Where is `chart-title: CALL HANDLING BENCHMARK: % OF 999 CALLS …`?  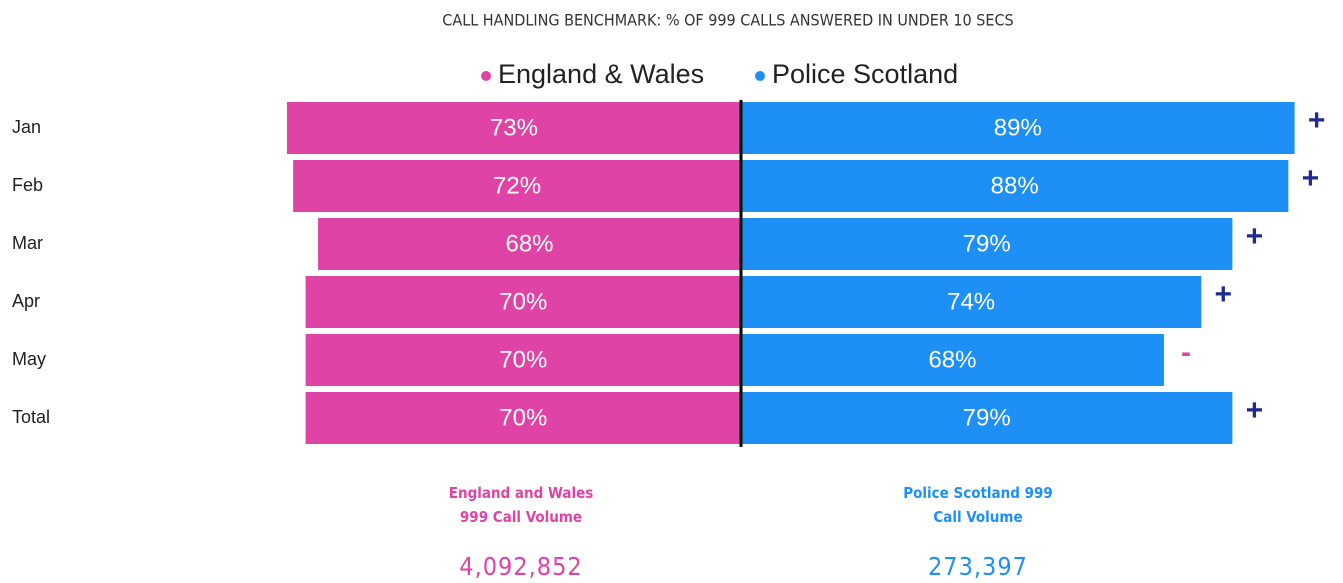
chart-title: CALL HANDLING BENCHMARK: % OF 999 CALLS … is located at coordinates (727, 20).